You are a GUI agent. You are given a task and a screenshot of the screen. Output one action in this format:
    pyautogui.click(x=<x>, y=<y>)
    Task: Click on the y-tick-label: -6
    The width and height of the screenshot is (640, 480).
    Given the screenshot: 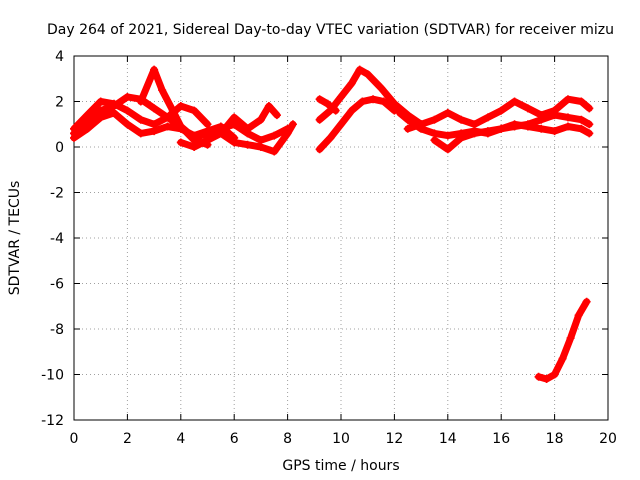 What is the action you would take?
    pyautogui.click(x=57, y=285)
    